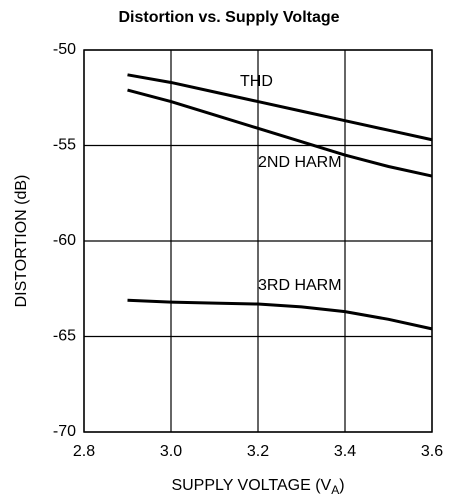 The height and width of the screenshot is (500, 459). What do you see at coordinates (64, 431) in the screenshot?
I see `y-tick-label: -70` at bounding box center [64, 431].